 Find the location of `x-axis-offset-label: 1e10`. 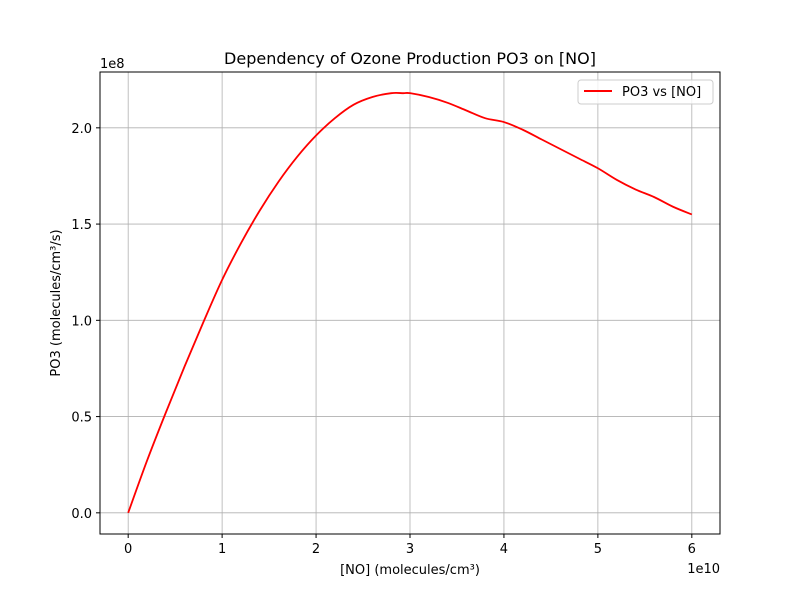

x-axis-offset-label: 1e10 is located at coordinates (703, 569).